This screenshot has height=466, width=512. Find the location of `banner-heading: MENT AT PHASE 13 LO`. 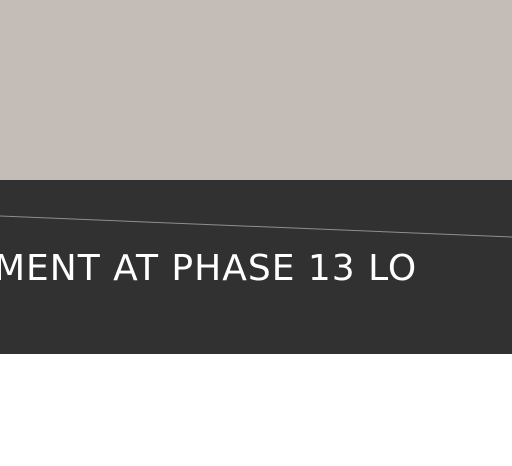

banner-heading: MENT AT PHASE 13 LO is located at coordinates (209, 268).